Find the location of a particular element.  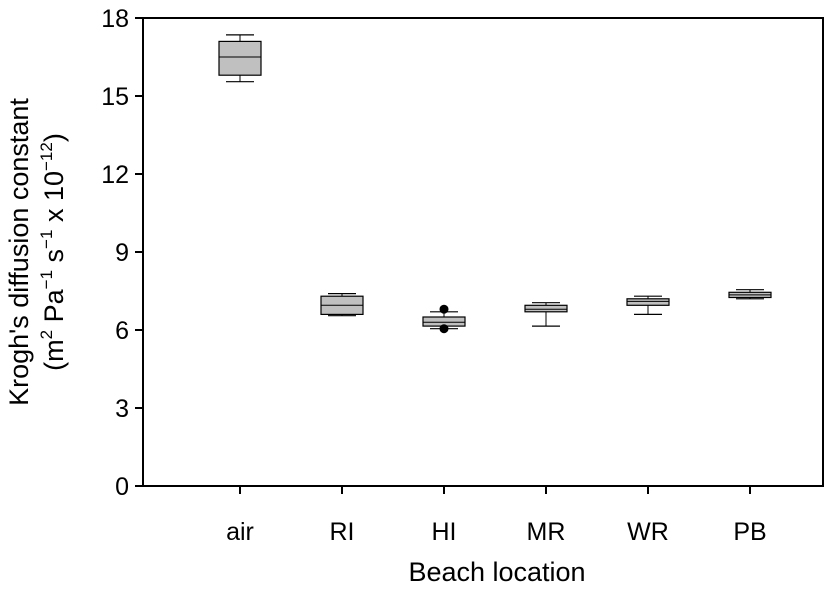

x-tick-label: HI is located at coordinates (444, 532).